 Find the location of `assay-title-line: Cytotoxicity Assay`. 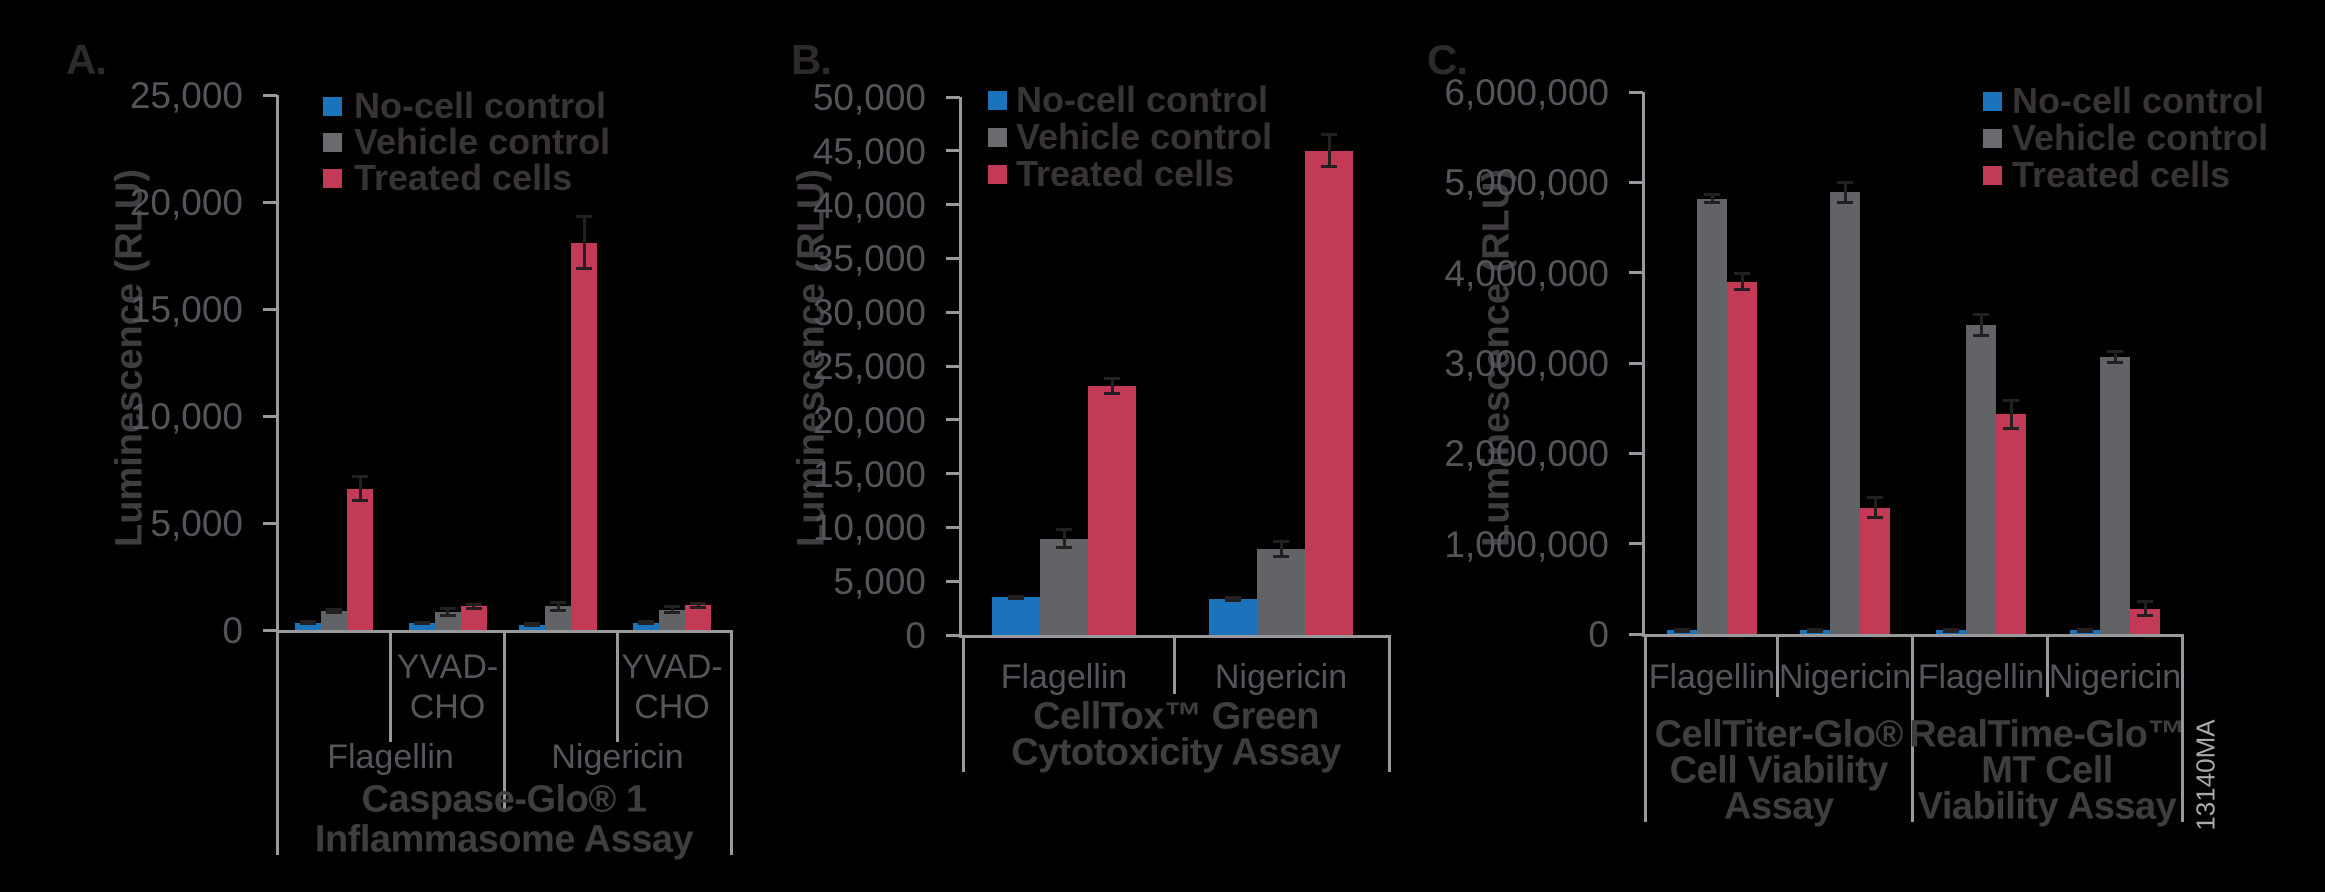

assay-title-line: Cytotoxicity Assay is located at coordinates (1176, 752).